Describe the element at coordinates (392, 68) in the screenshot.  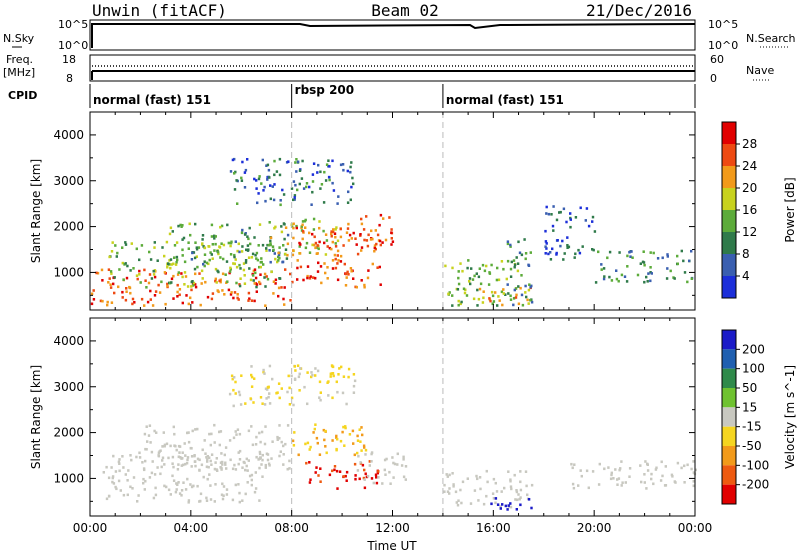
I see `freq-panel` at that location.